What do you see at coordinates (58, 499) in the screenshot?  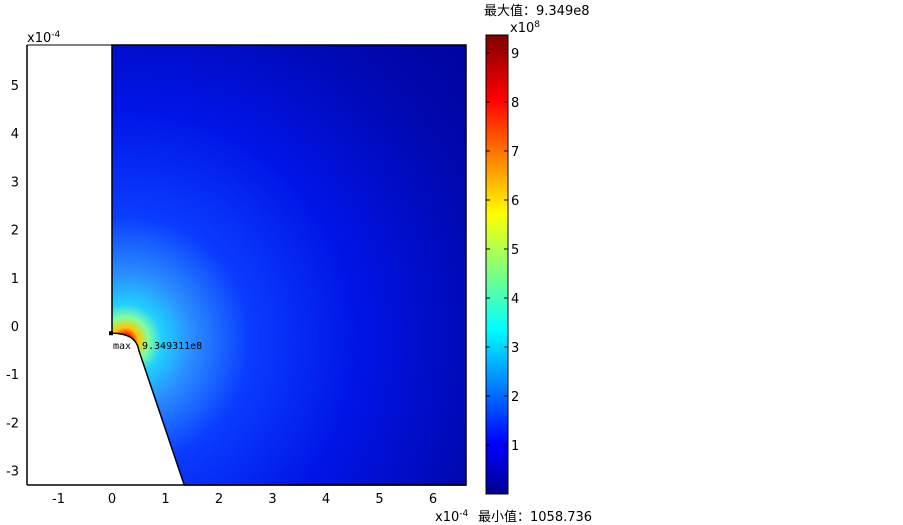 I see `x-tick-label: -1` at bounding box center [58, 499].